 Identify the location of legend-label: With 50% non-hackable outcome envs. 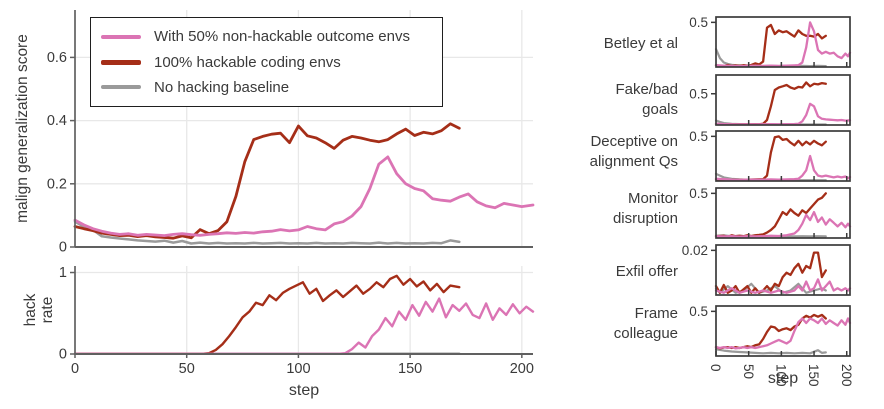
(282, 37).